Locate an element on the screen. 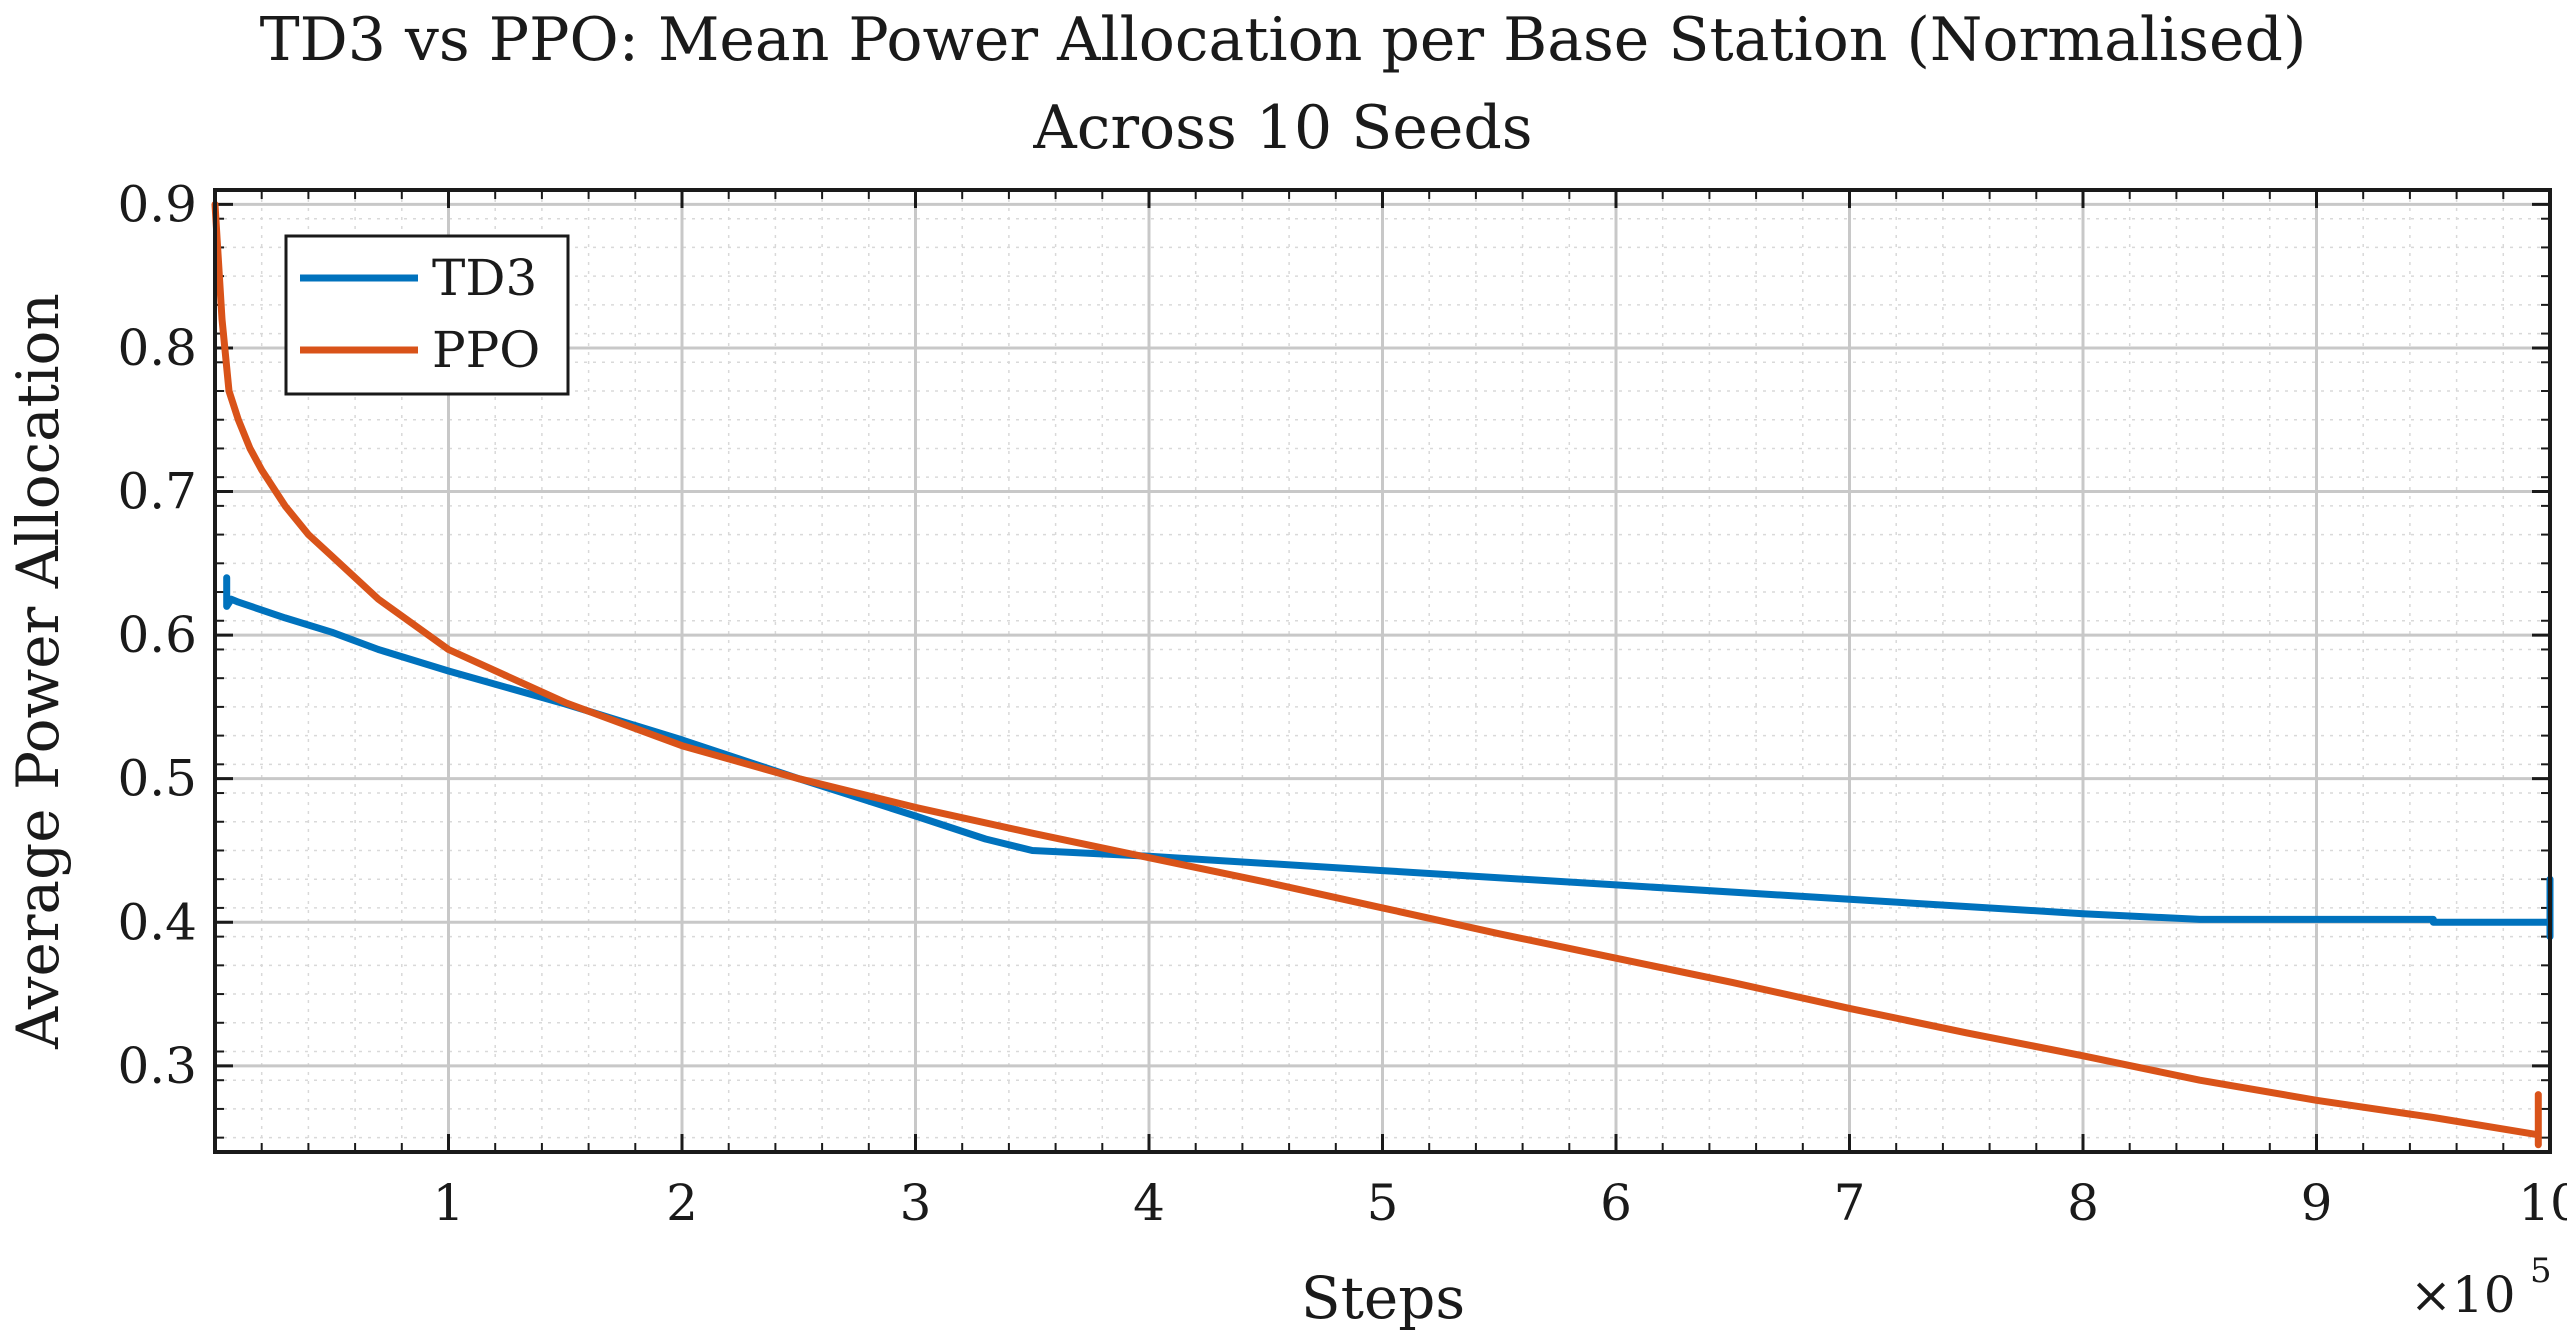 The image size is (2567, 1338). x-exponent-power: 5 is located at coordinates (2541, 1271).